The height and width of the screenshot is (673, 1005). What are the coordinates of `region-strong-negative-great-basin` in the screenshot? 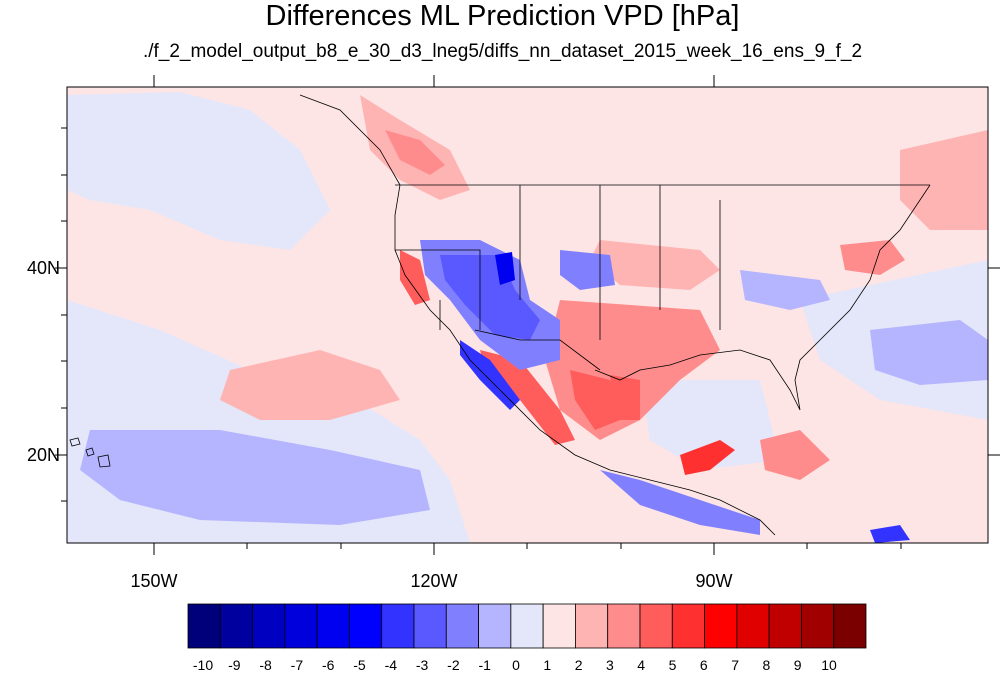 It's located at (490, 297).